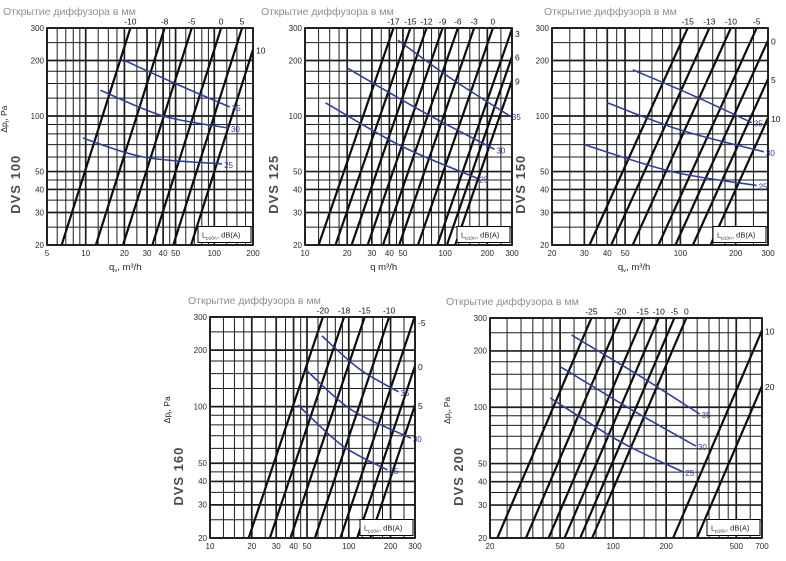 This screenshot has height=561, width=786. What do you see at coordinates (242, 22) in the screenshot?
I see `opening-label-top: 5` at bounding box center [242, 22].